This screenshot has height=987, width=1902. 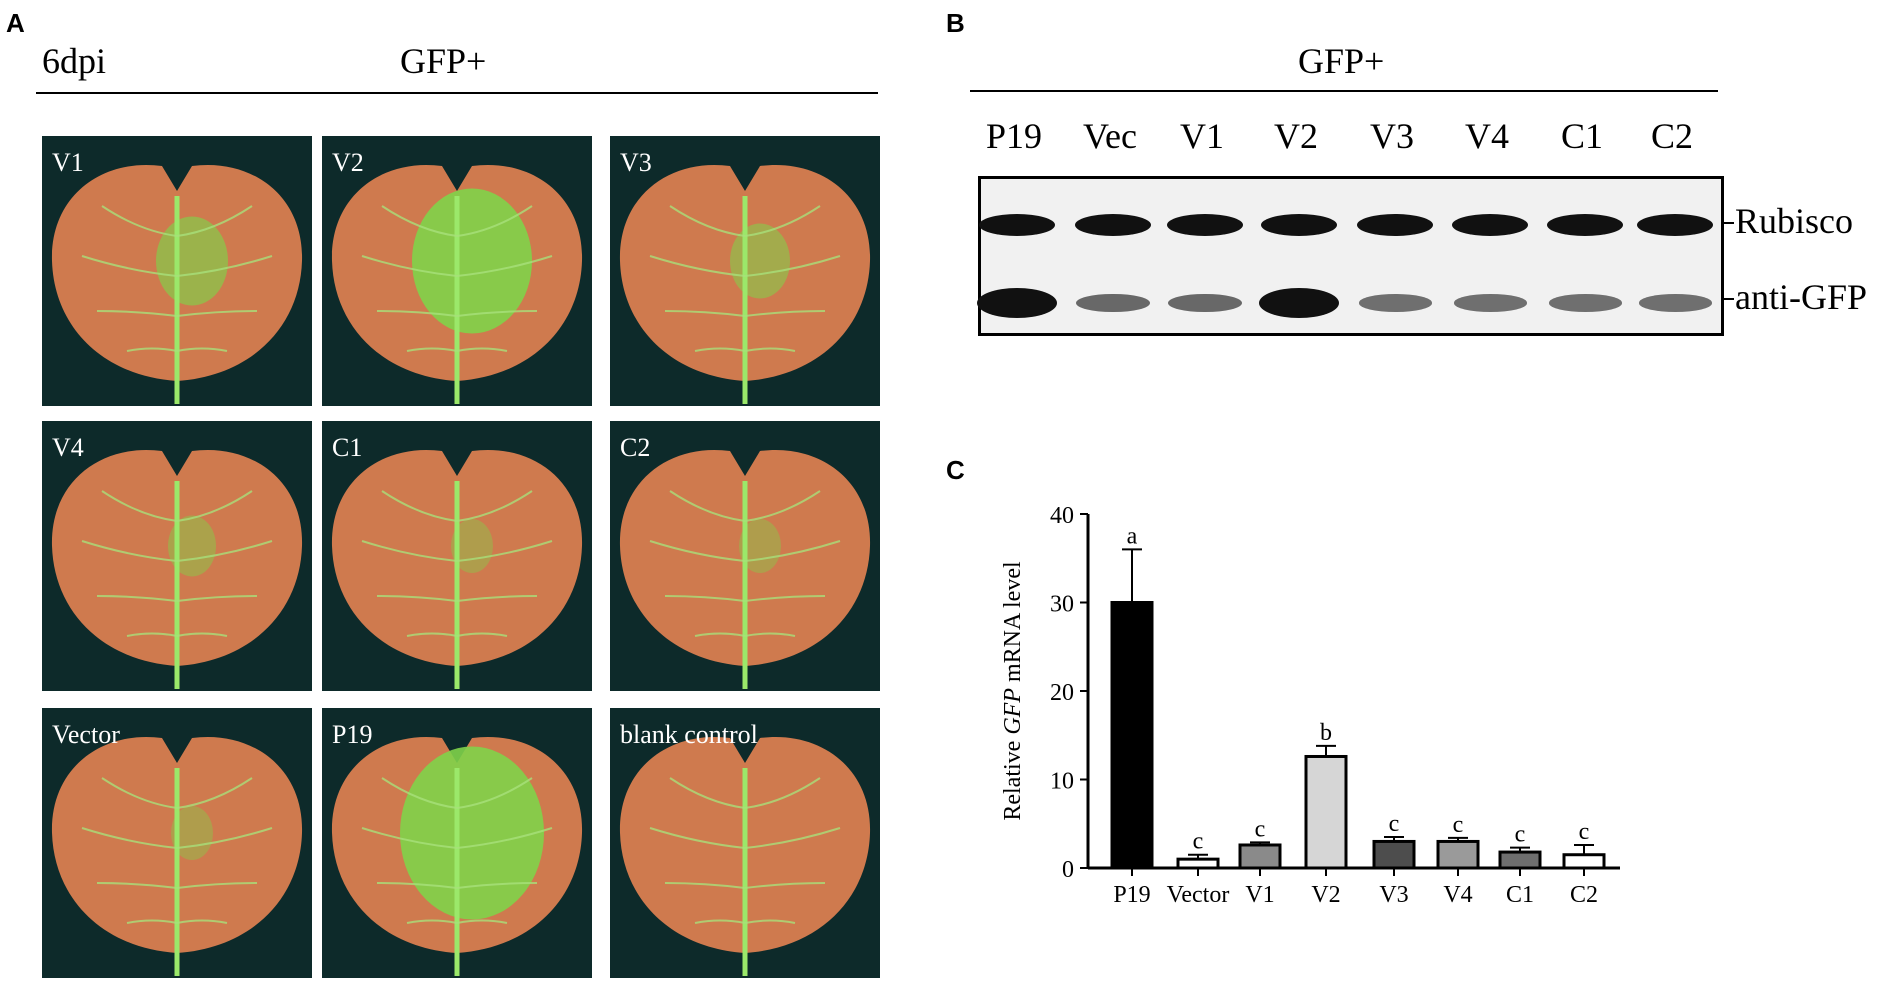 I want to click on leaf-photo: C2, so click(x=745, y=556).